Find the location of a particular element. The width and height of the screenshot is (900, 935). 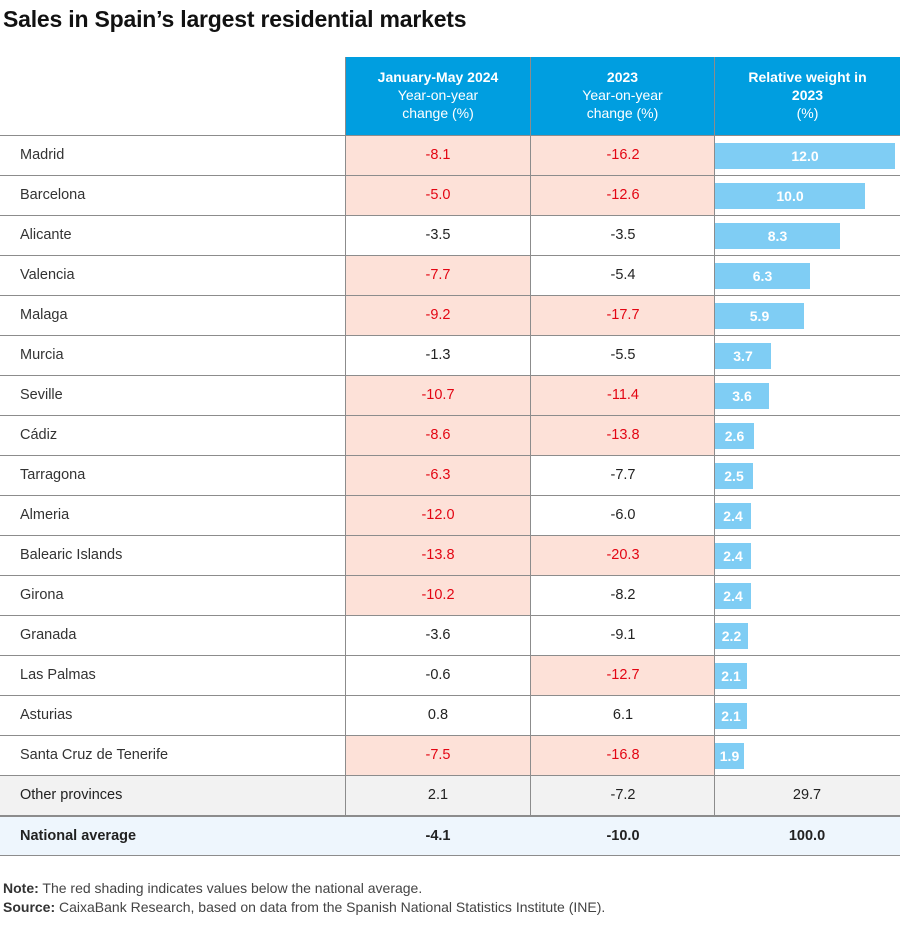

change-2023-value: -5.5 is located at coordinates (623, 355).